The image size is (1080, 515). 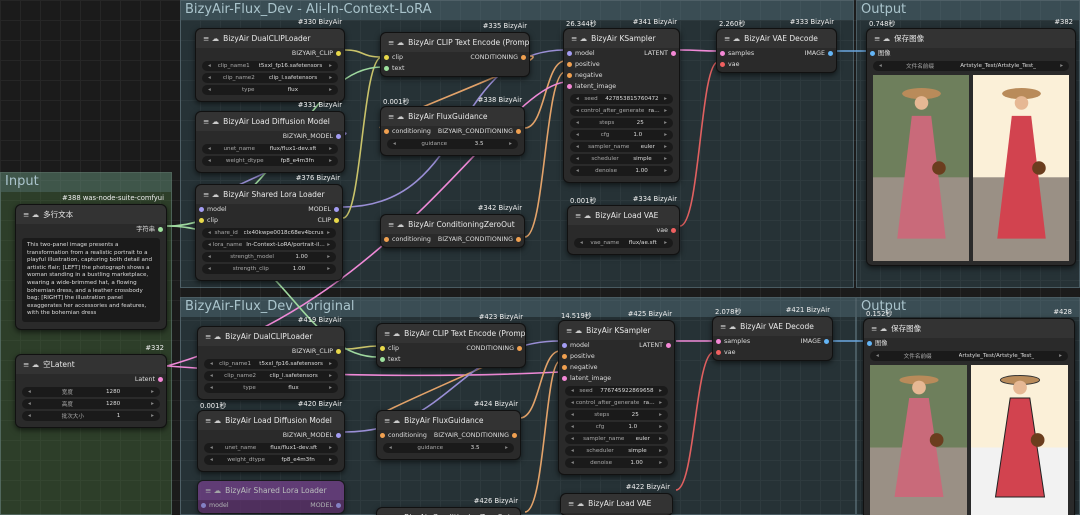 What do you see at coordinates (481, 239) in the screenshot?
I see `output-slot: BIZYAIR_CONDITIONING` at bounding box center [481, 239].